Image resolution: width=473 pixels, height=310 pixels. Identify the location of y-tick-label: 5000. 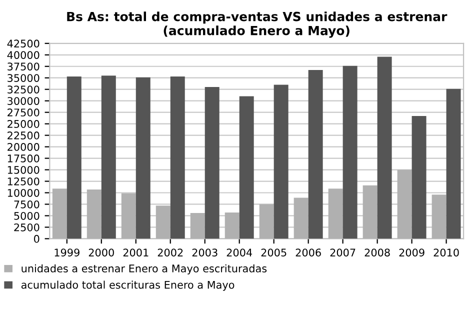
(27, 216).